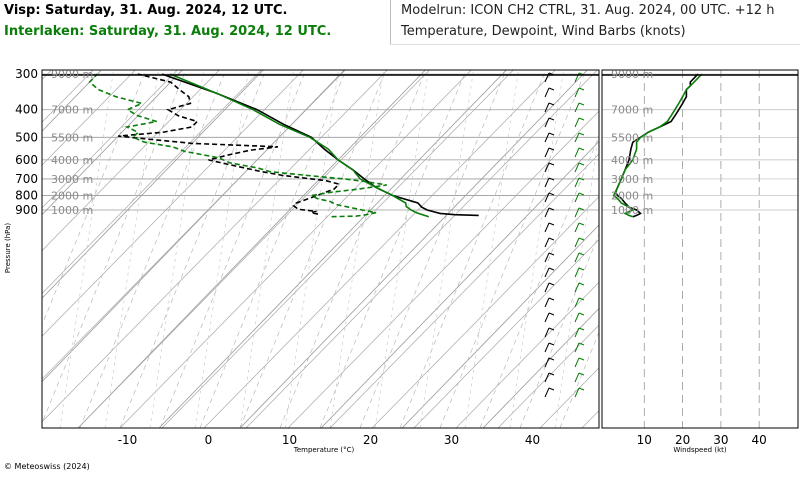 This screenshot has height=480, width=800. Describe the element at coordinates (632, 74) in the screenshot. I see `wind-altitude-label: 9000 m` at that location.